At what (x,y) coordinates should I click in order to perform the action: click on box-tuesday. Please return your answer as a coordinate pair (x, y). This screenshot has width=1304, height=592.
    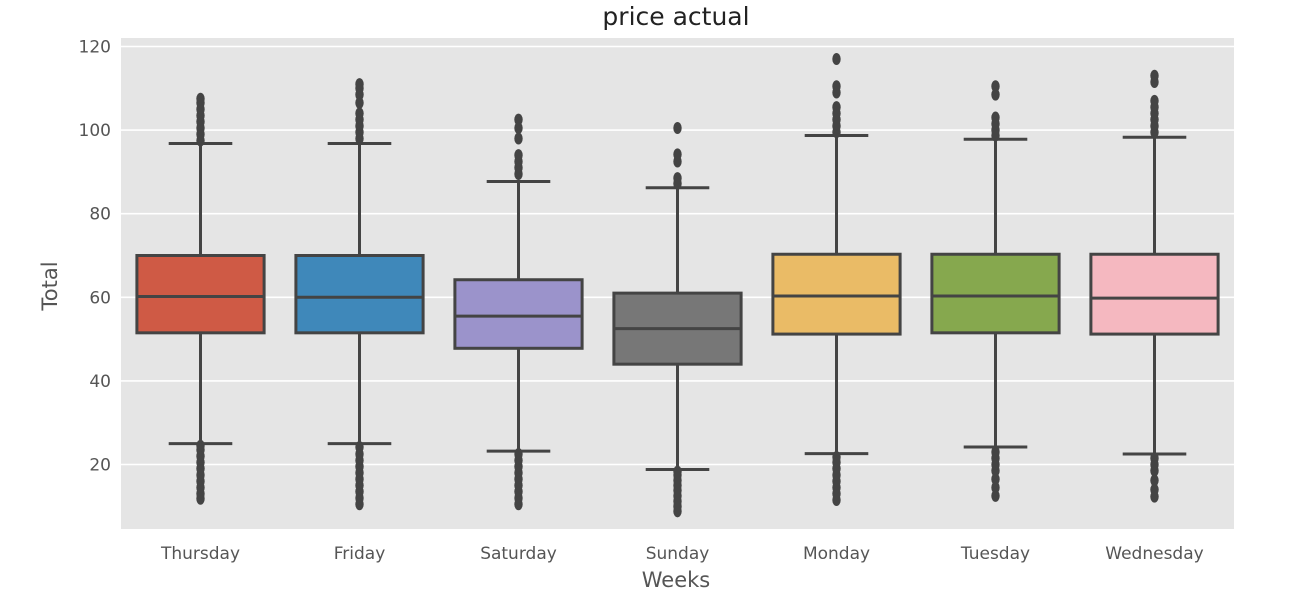
    Looking at the image, I should click on (995, 291).